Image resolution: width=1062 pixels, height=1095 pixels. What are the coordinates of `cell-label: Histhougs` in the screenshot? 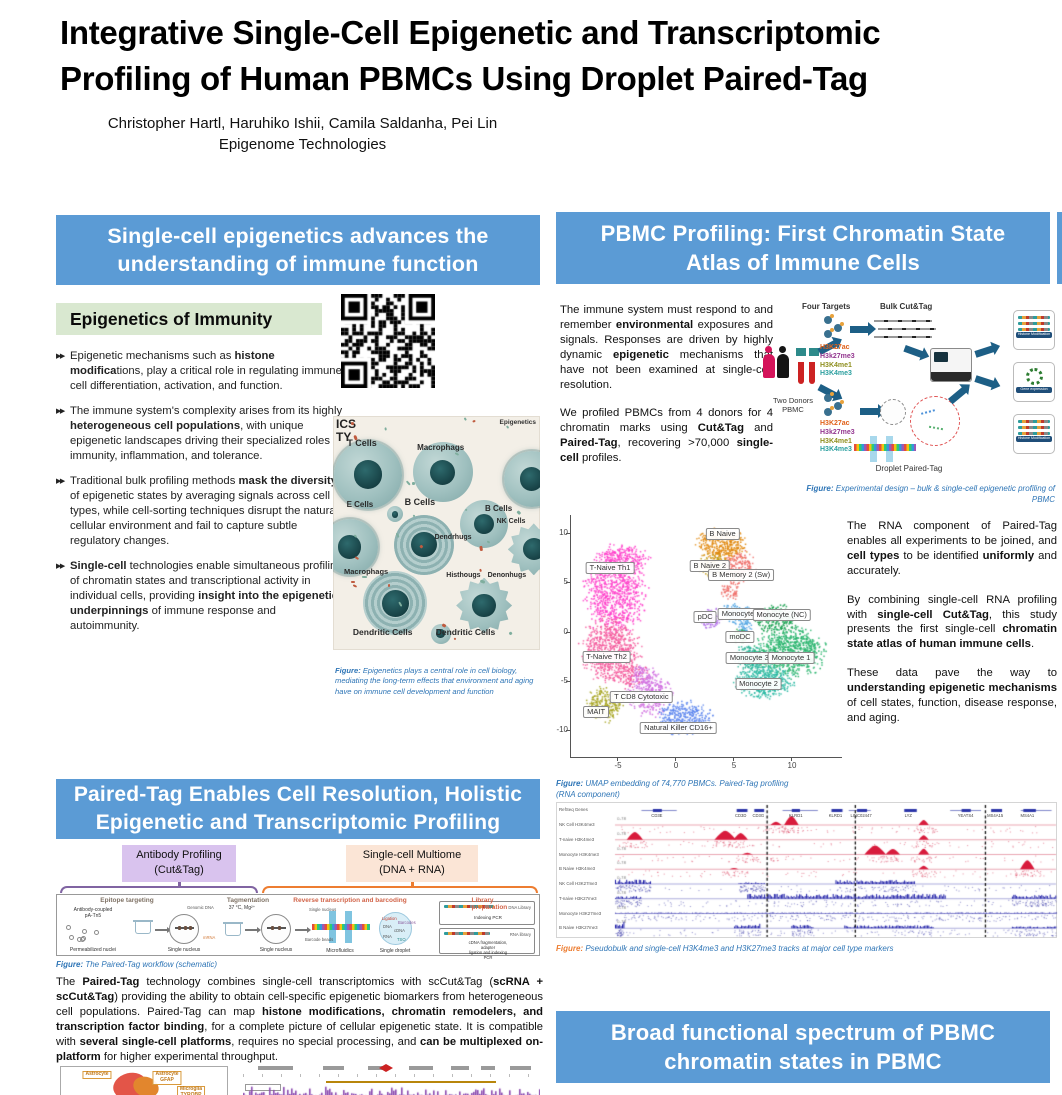 It's located at (463, 575).